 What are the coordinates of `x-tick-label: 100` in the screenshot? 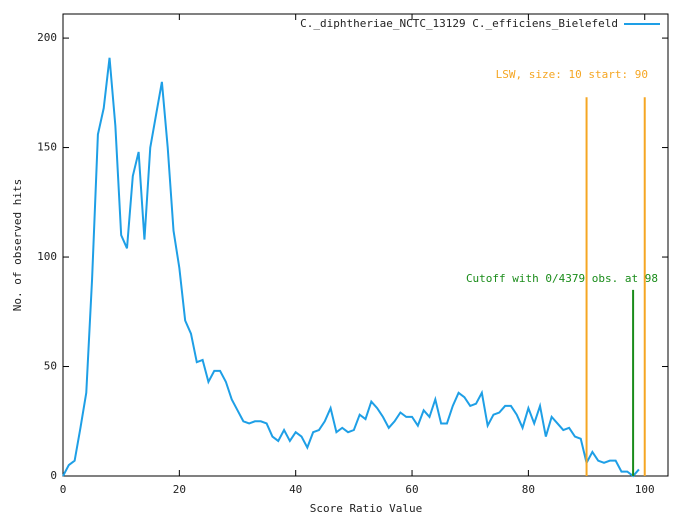 It's located at (645, 489).